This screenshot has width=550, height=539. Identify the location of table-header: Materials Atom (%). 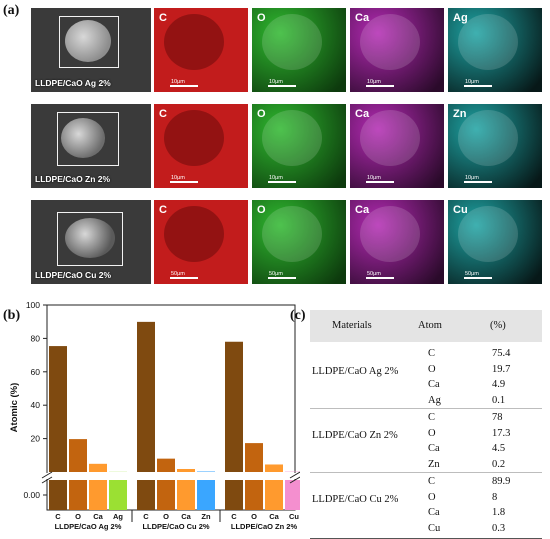
(426, 326).